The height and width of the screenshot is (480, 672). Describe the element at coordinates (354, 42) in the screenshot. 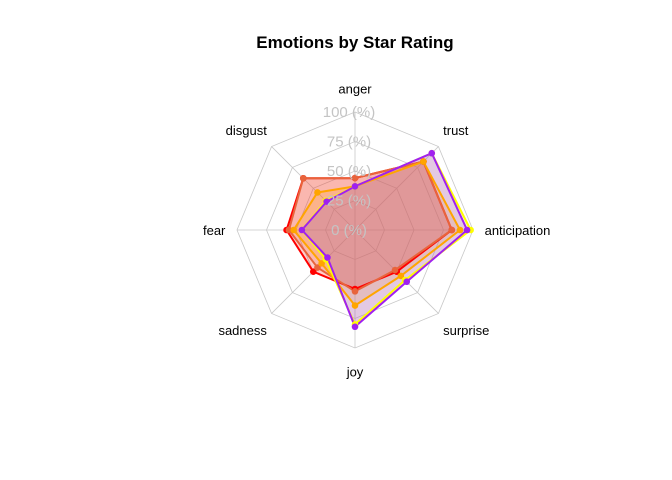

I see `chart-title: Emotions by Star Rating` at that location.